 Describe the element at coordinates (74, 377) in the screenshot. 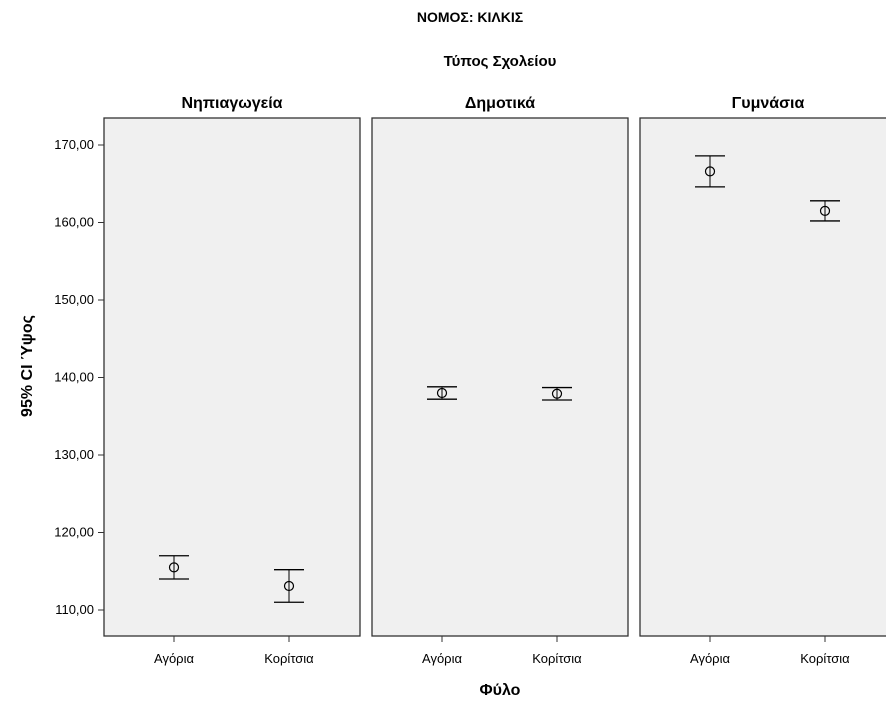

I see `y-tick-label: 140,00` at that location.